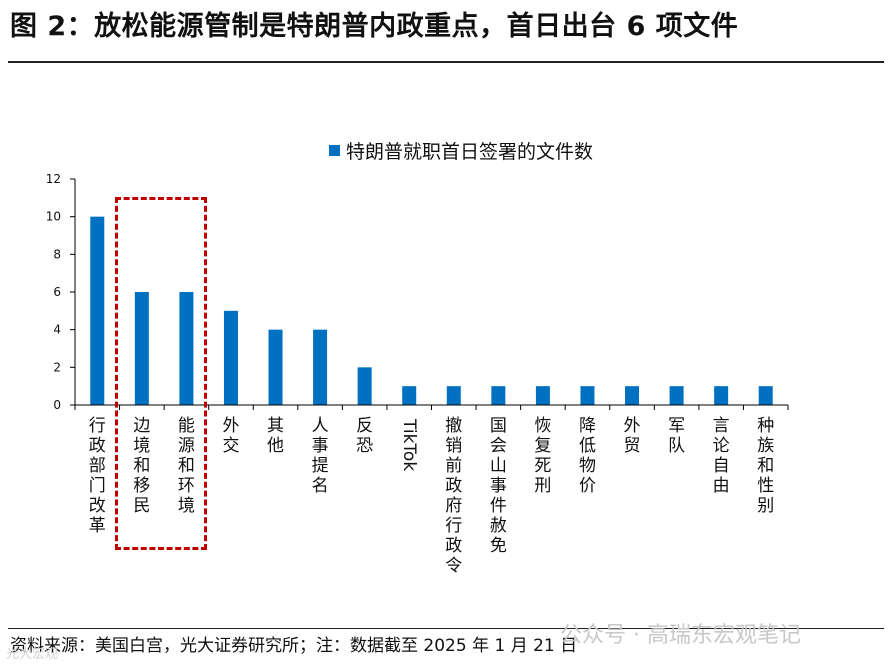  I want to click on bar-外贸, so click(632, 395).